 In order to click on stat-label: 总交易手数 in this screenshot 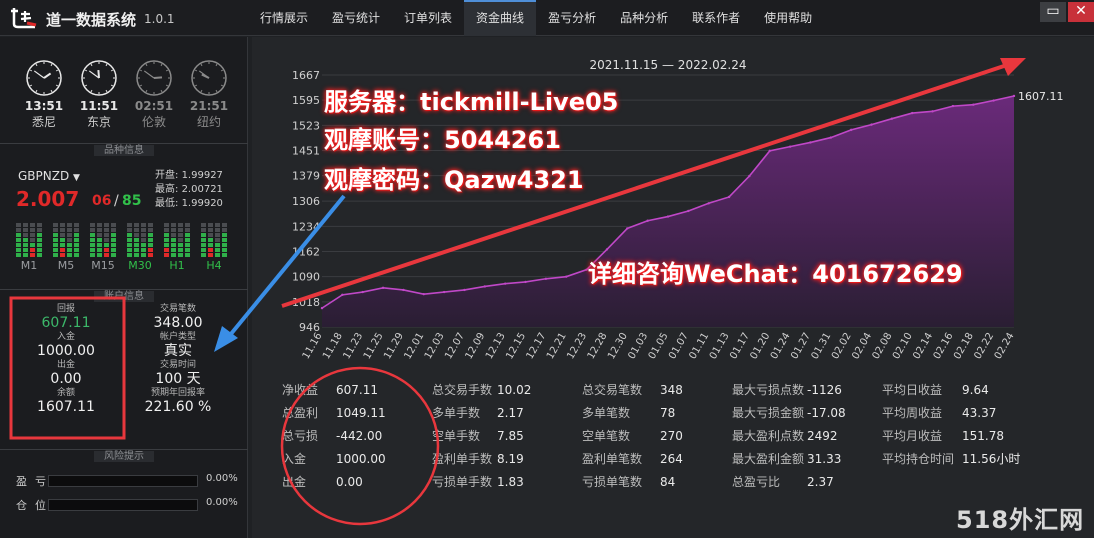, I will do `click(462, 390)`.